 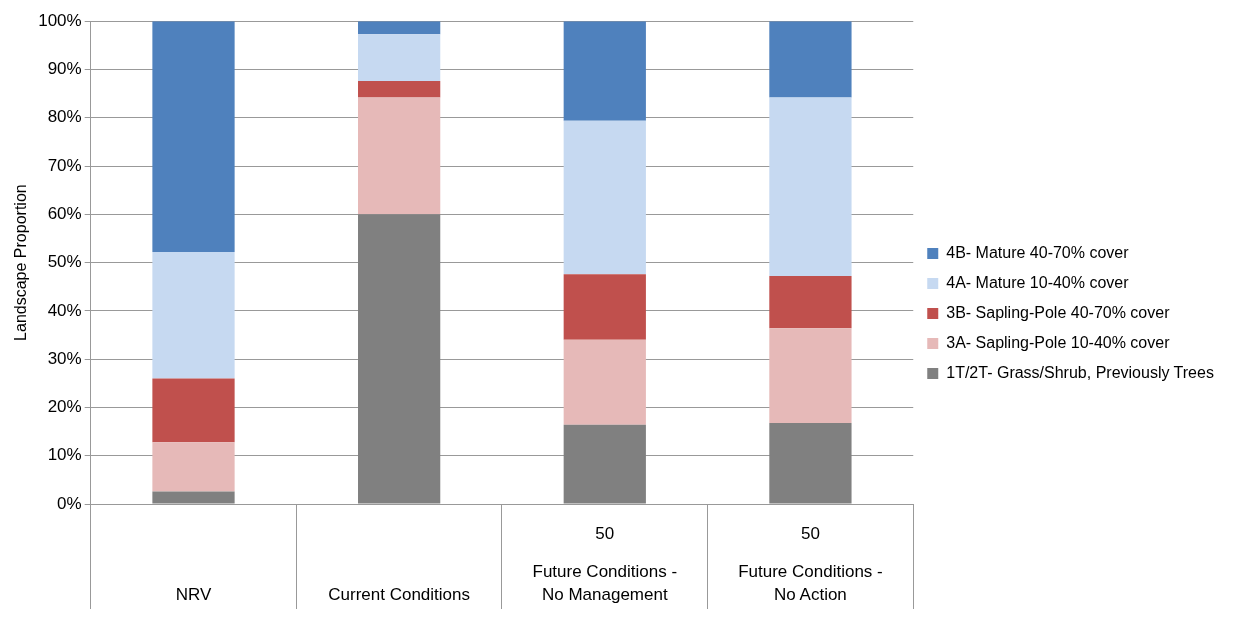 What do you see at coordinates (1038, 282) in the screenshot?
I see `legend-label: 4A- Mature 10-40% cover` at bounding box center [1038, 282].